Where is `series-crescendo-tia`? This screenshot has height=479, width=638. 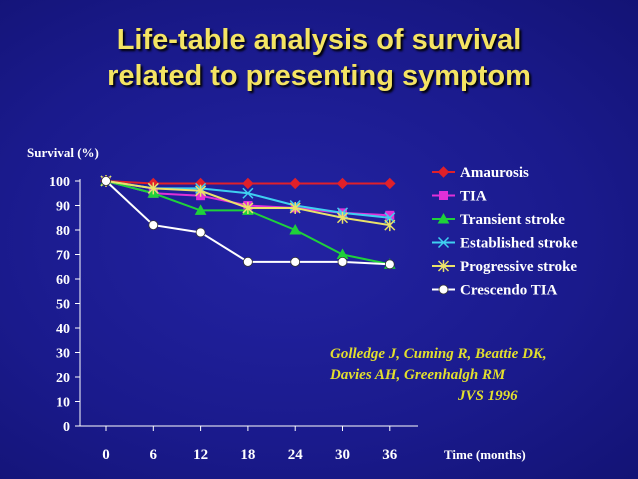 series-crescendo-tia is located at coordinates (248, 223).